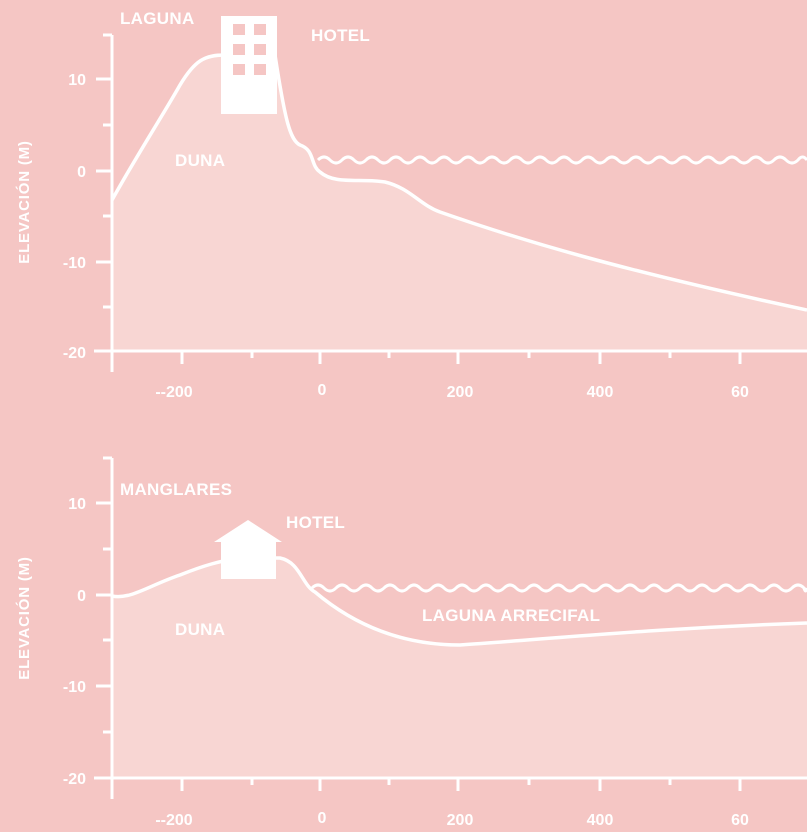 Image resolution: width=807 pixels, height=832 pixels. I want to click on reef-lagoon-label: LAGUNA ARRECIFAL, so click(511, 615).